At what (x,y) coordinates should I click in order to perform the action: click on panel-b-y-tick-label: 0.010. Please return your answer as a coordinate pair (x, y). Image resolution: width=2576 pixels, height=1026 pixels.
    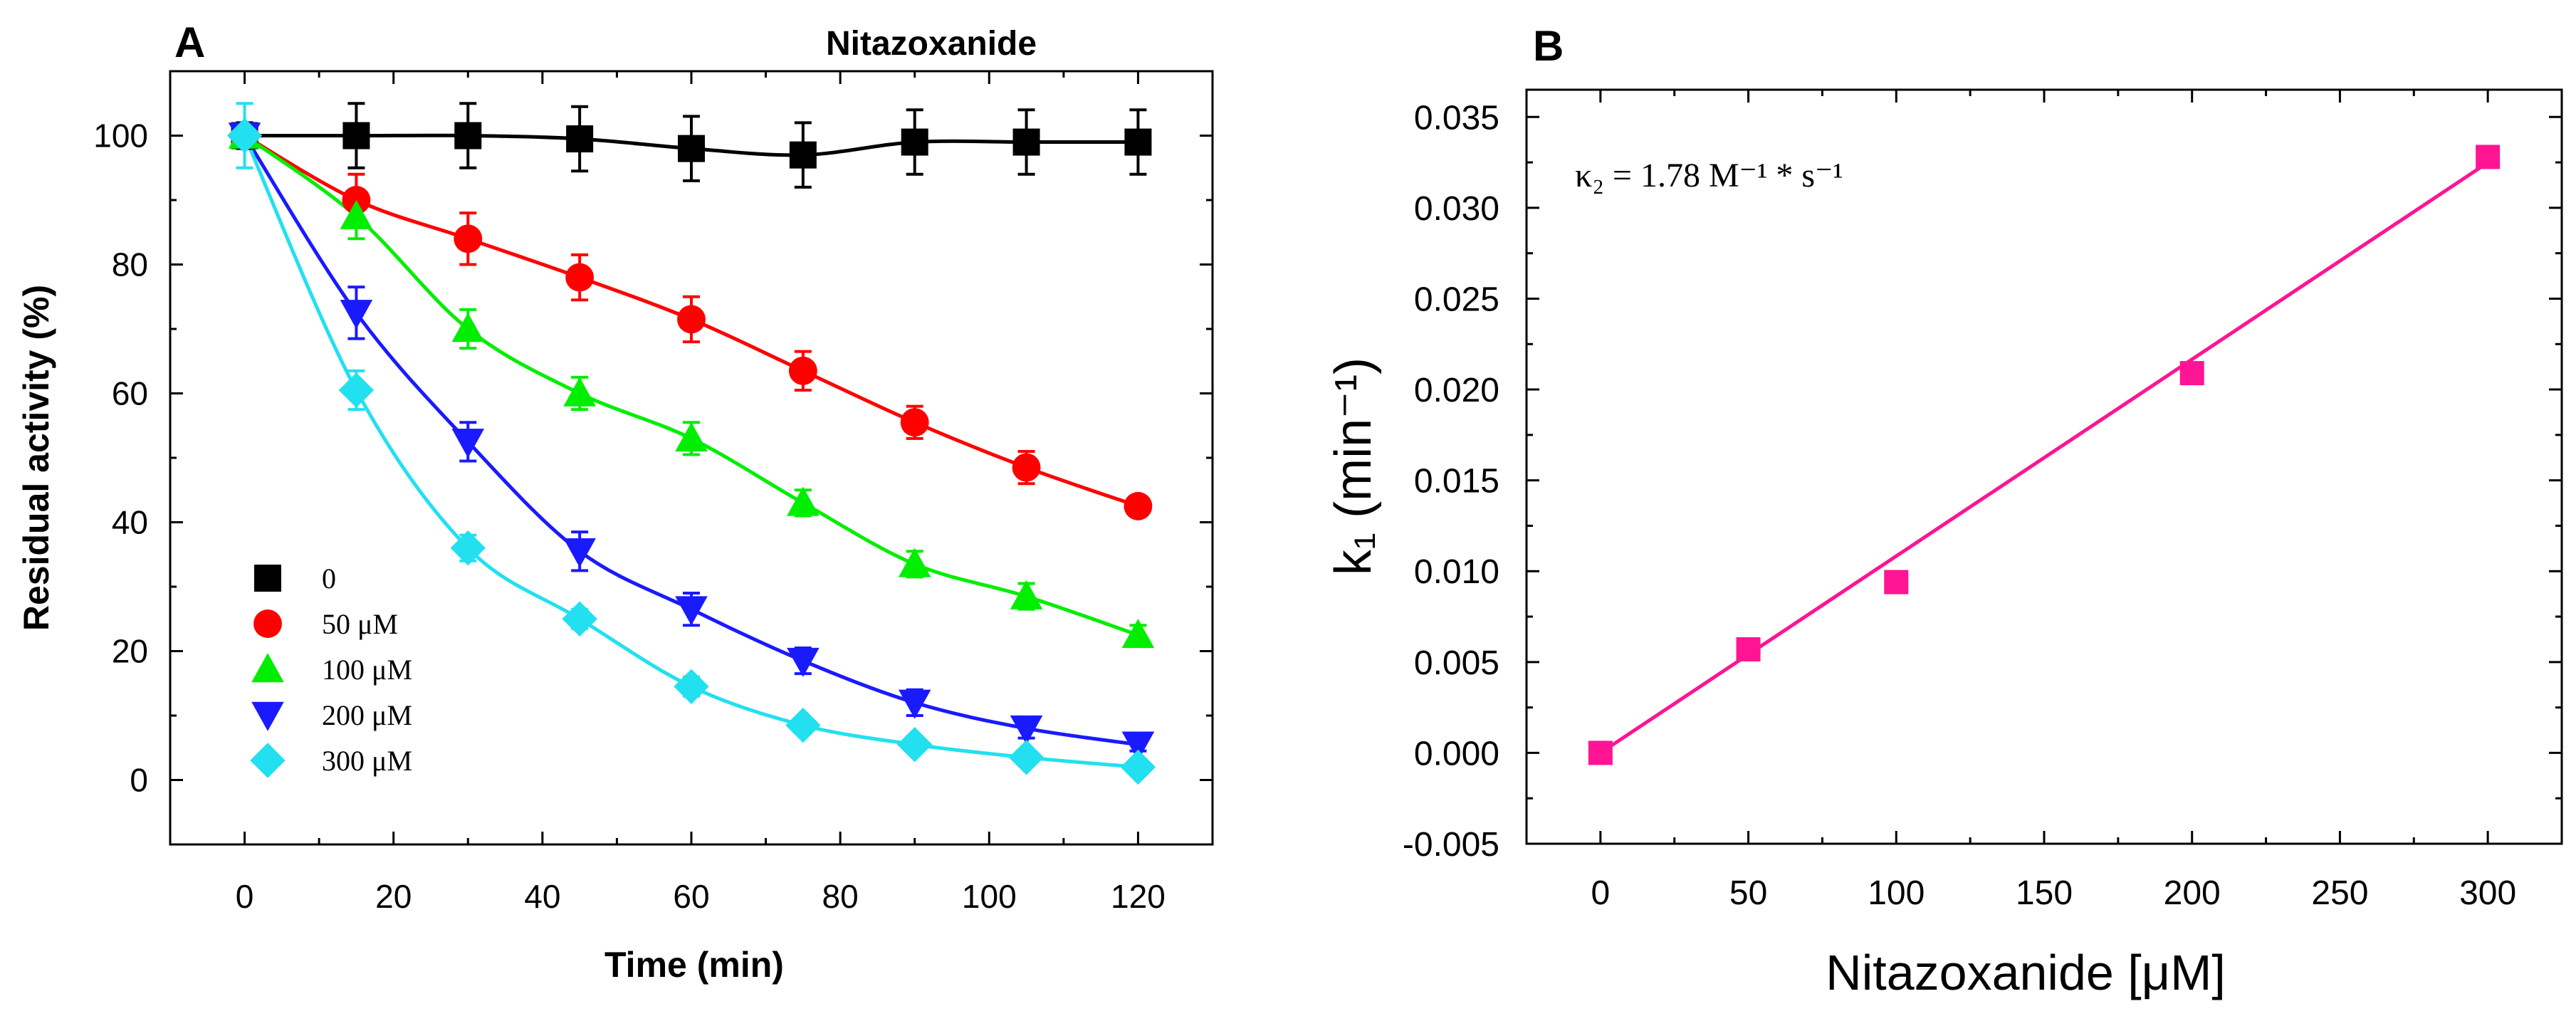
    Looking at the image, I should click on (1456, 572).